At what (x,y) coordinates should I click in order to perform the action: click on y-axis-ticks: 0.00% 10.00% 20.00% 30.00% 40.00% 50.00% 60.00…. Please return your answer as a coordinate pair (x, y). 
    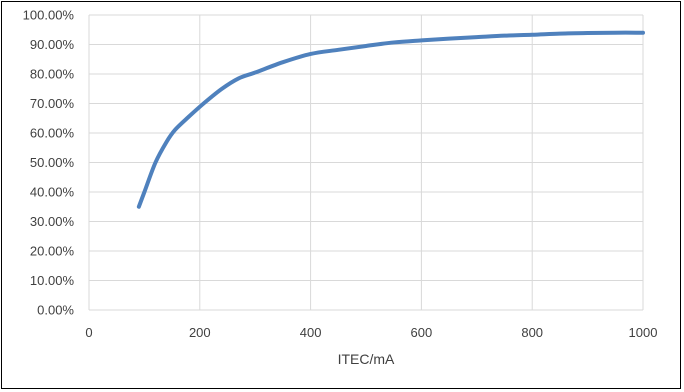
    Looking at the image, I should click on (49, 163).